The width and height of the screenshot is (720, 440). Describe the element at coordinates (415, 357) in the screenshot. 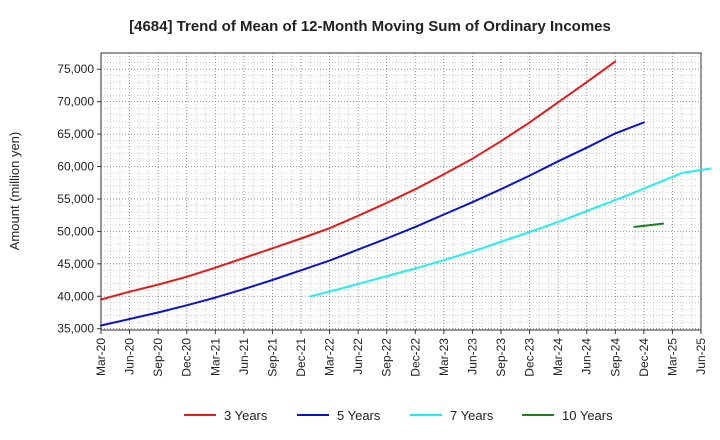

I see `x-tick-label: Dec-22` at that location.